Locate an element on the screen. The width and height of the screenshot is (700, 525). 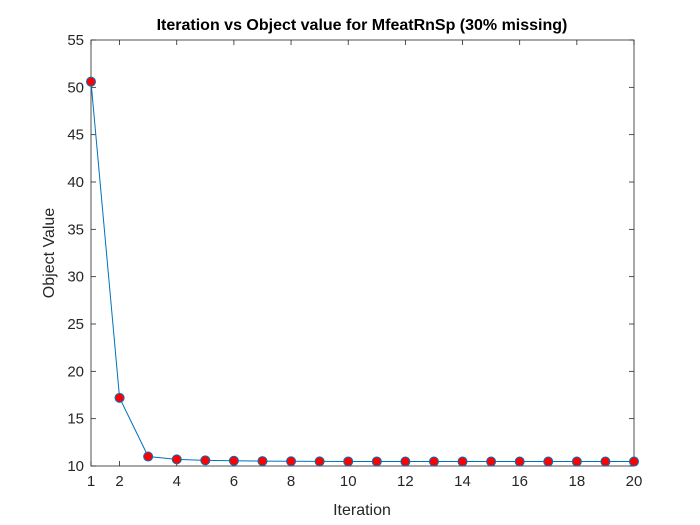
y-tick-label: 20 is located at coordinates (75, 371).